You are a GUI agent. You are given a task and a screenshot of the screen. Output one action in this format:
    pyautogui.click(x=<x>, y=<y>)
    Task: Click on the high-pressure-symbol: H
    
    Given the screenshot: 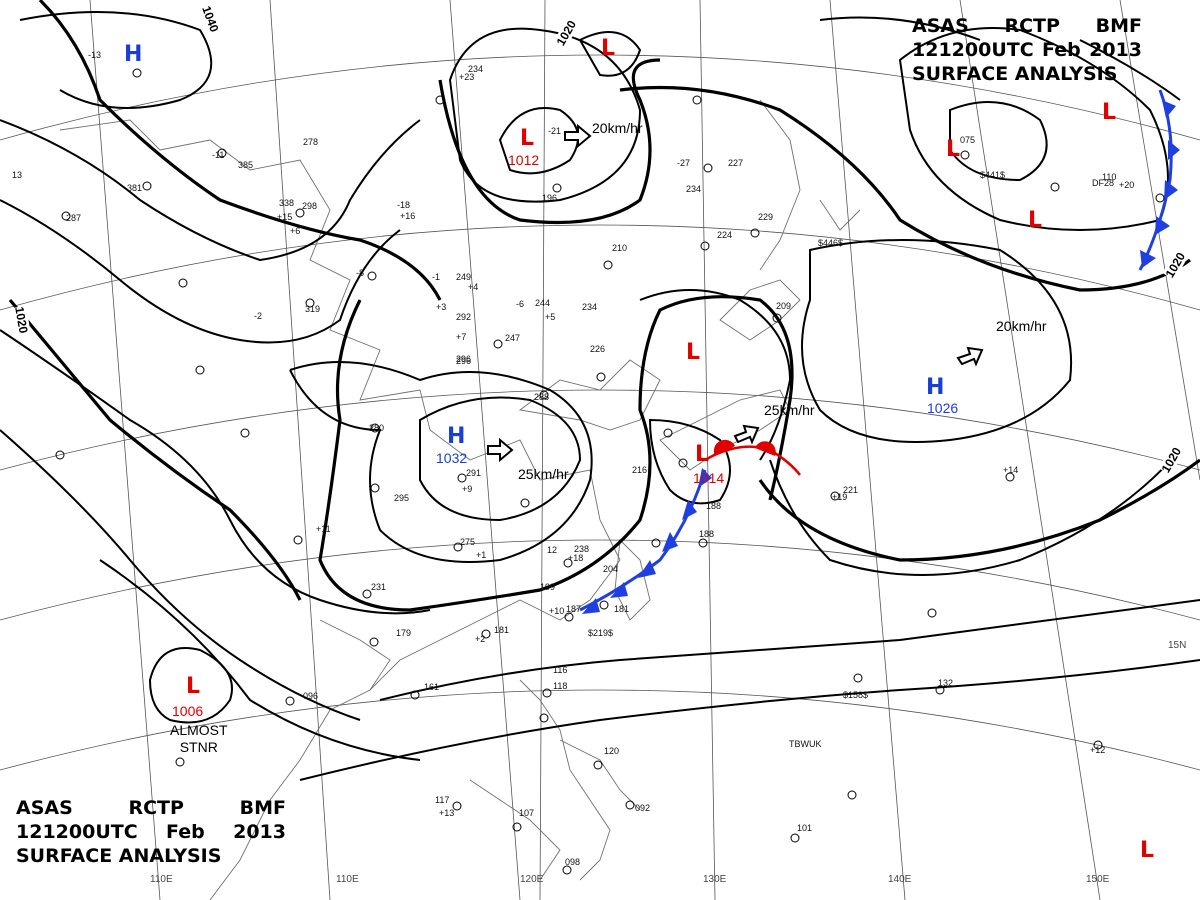 What is the action you would take?
    pyautogui.click(x=133, y=54)
    